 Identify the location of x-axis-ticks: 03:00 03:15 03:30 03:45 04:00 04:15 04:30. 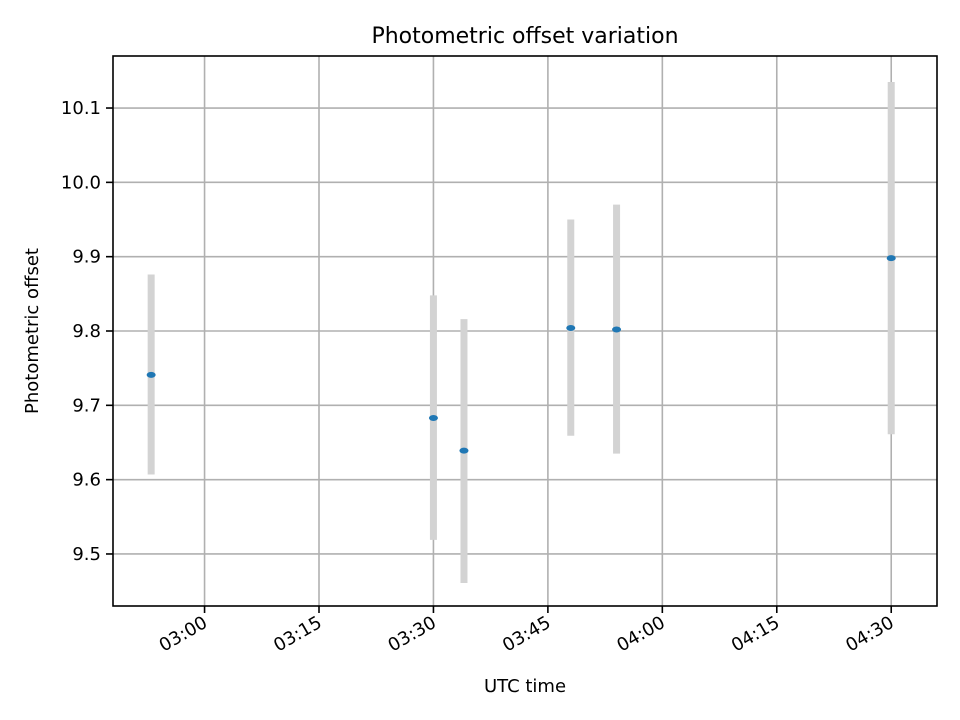
(527, 631).